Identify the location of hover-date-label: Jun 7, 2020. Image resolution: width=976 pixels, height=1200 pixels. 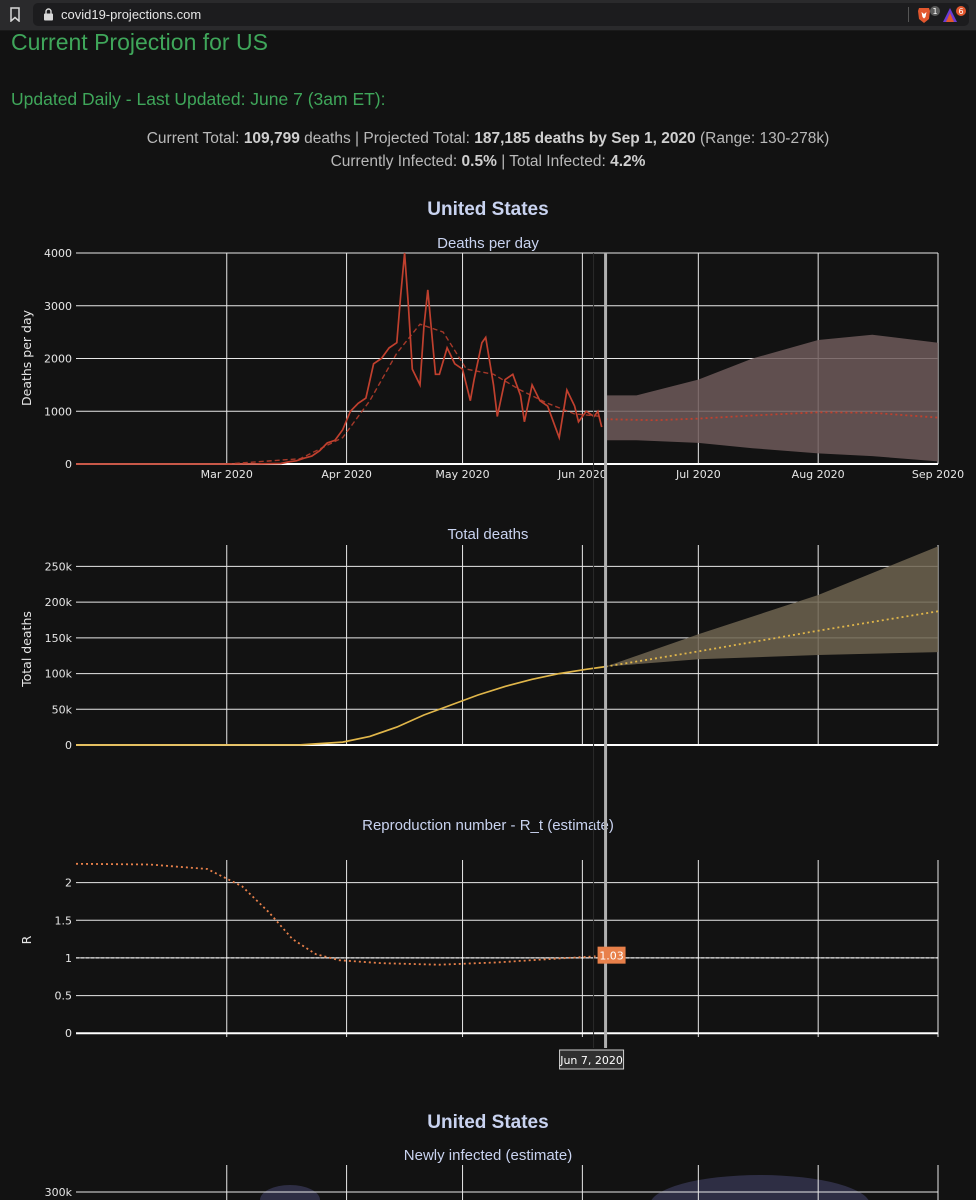
(591, 1060).